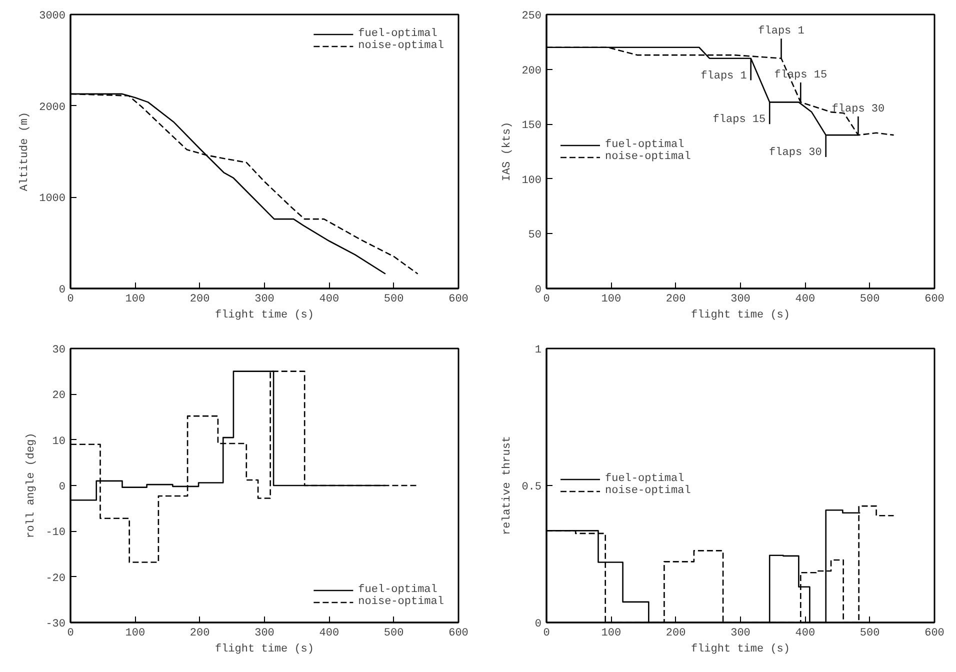  Describe the element at coordinates (739, 120) in the screenshot. I see `annotation: flaps 15` at that location.